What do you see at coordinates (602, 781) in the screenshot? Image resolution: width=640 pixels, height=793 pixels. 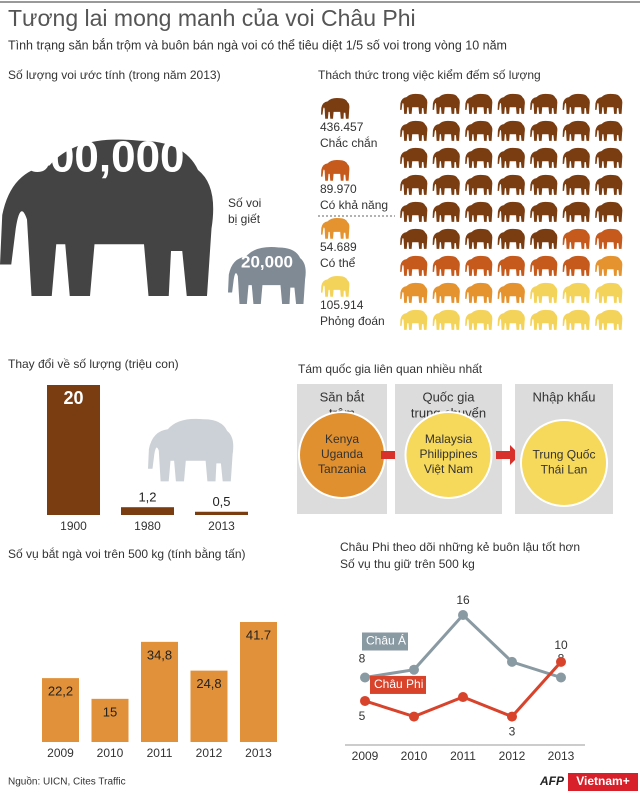 I see `brand: Vietnam+` at bounding box center [602, 781].